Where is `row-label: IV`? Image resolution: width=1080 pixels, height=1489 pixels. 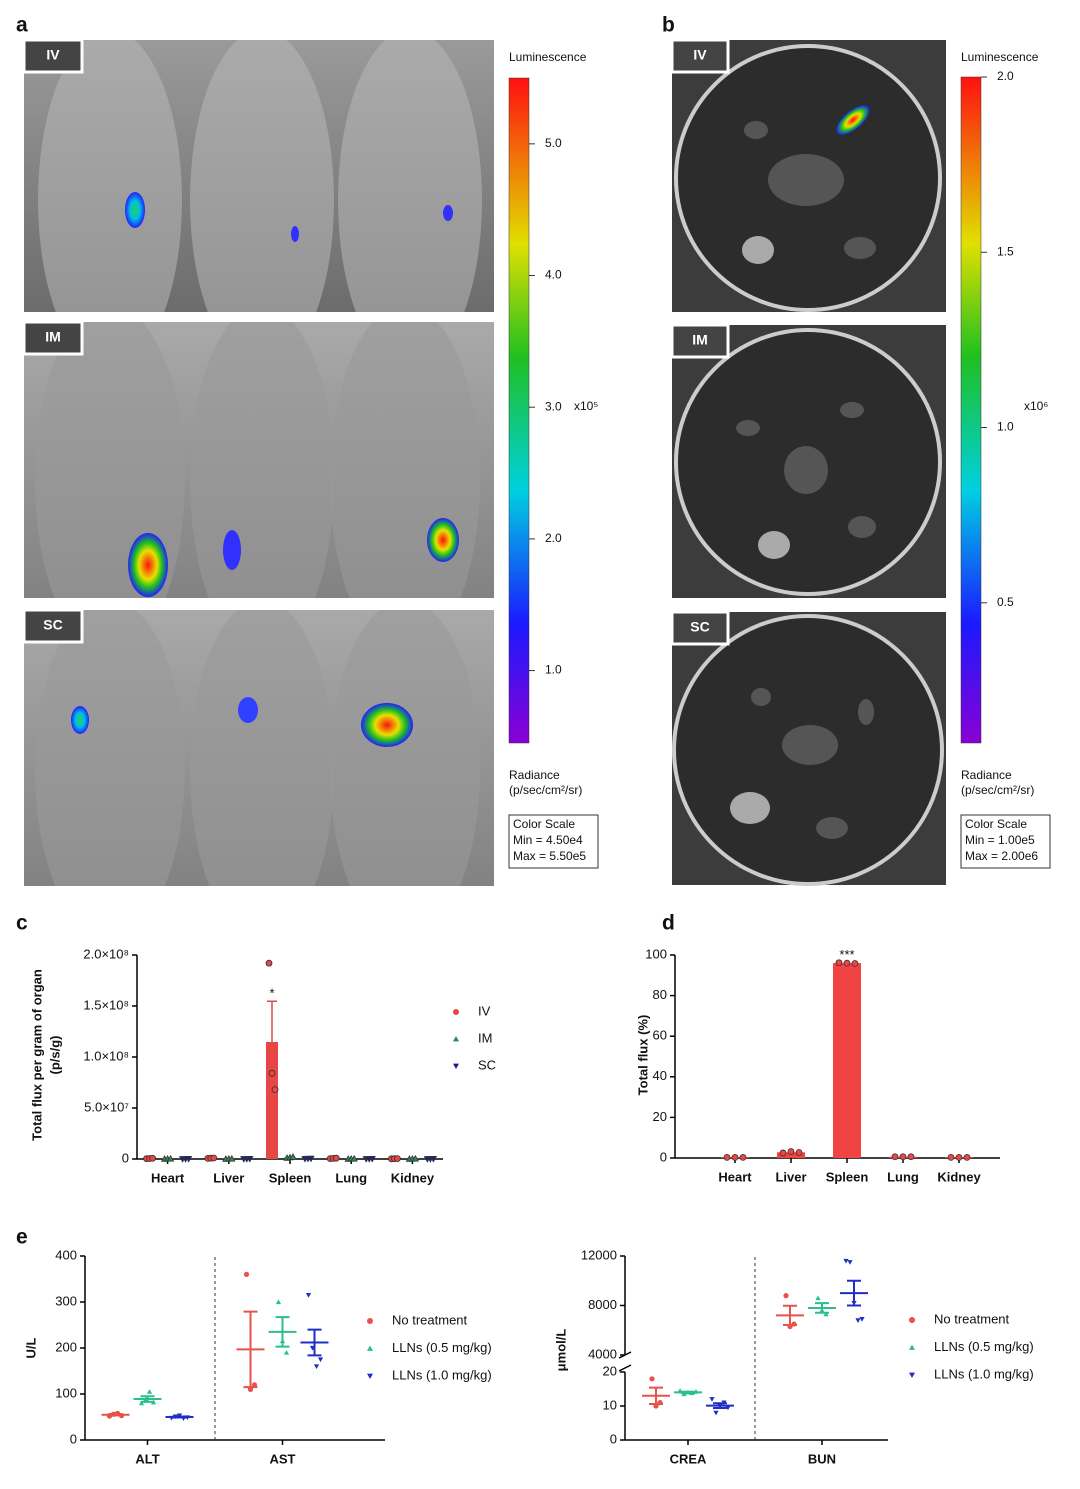 row-label: IV is located at coordinates (700, 55).